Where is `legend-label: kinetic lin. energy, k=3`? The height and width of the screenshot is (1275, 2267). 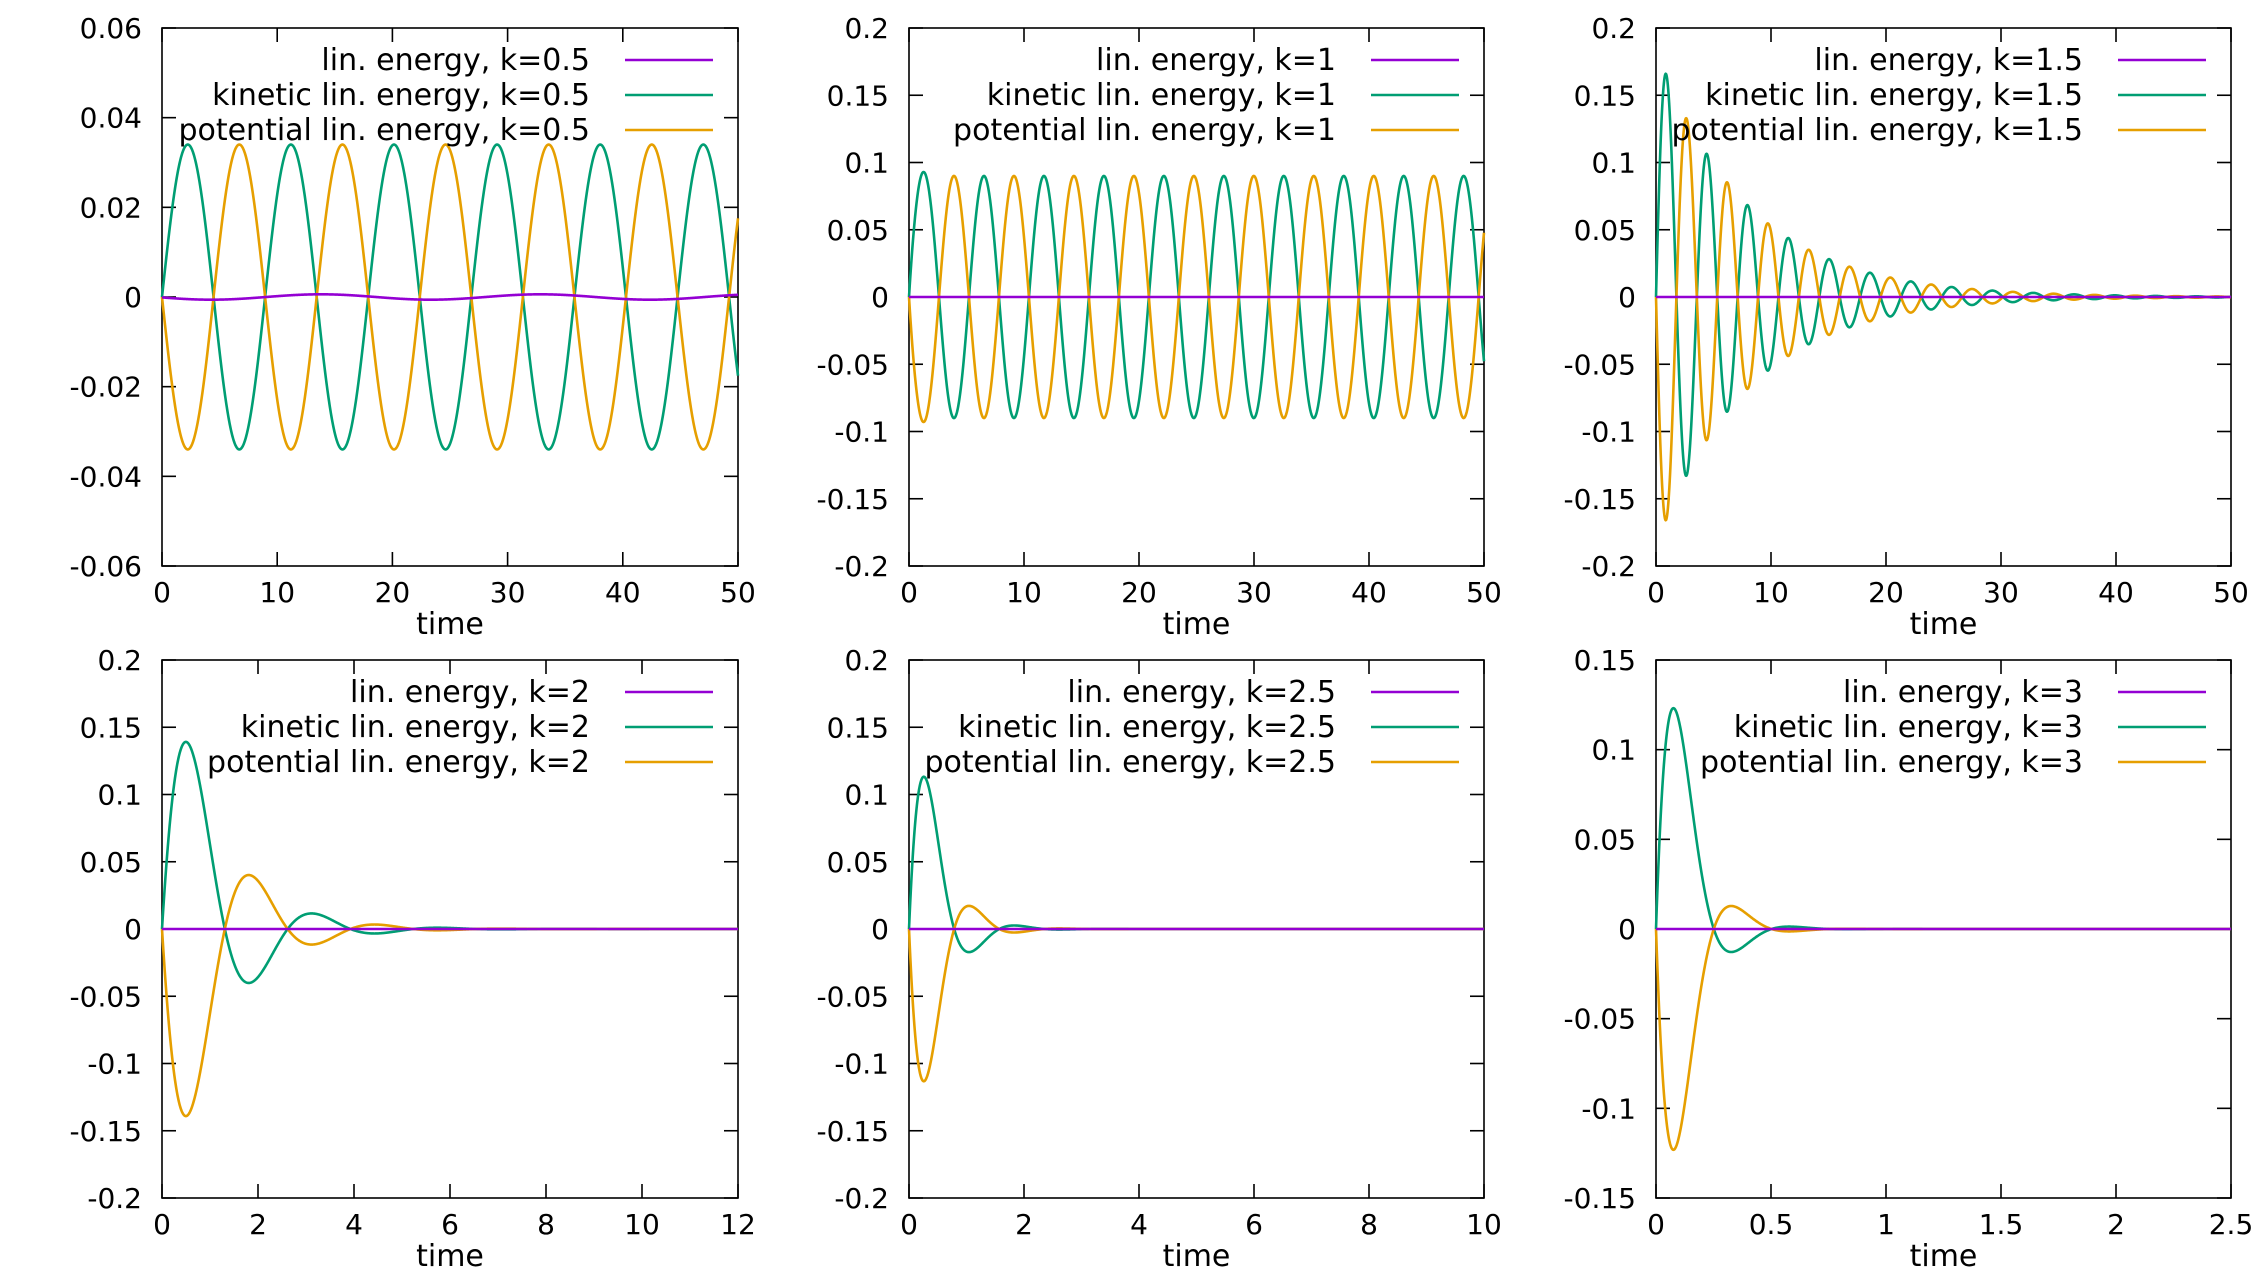
legend-label: kinetic lin. energy, k=3 is located at coordinates (1908, 727).